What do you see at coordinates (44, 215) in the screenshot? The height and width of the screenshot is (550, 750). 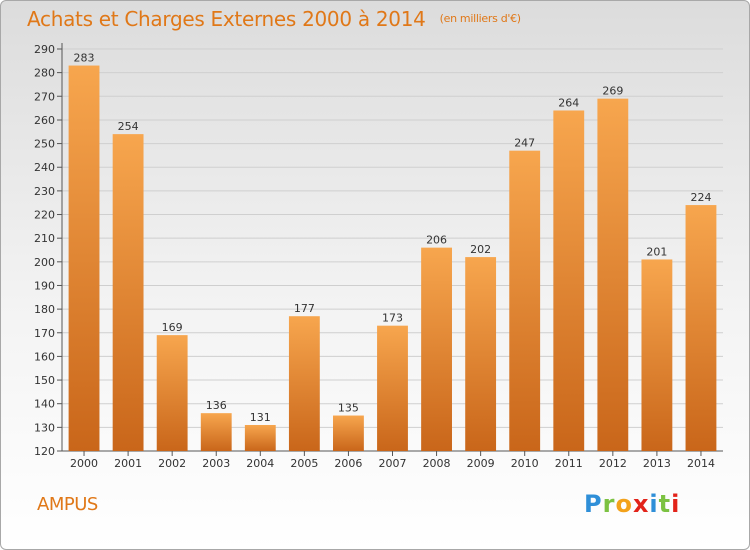 I see `y-tick-label: 220` at bounding box center [44, 215].